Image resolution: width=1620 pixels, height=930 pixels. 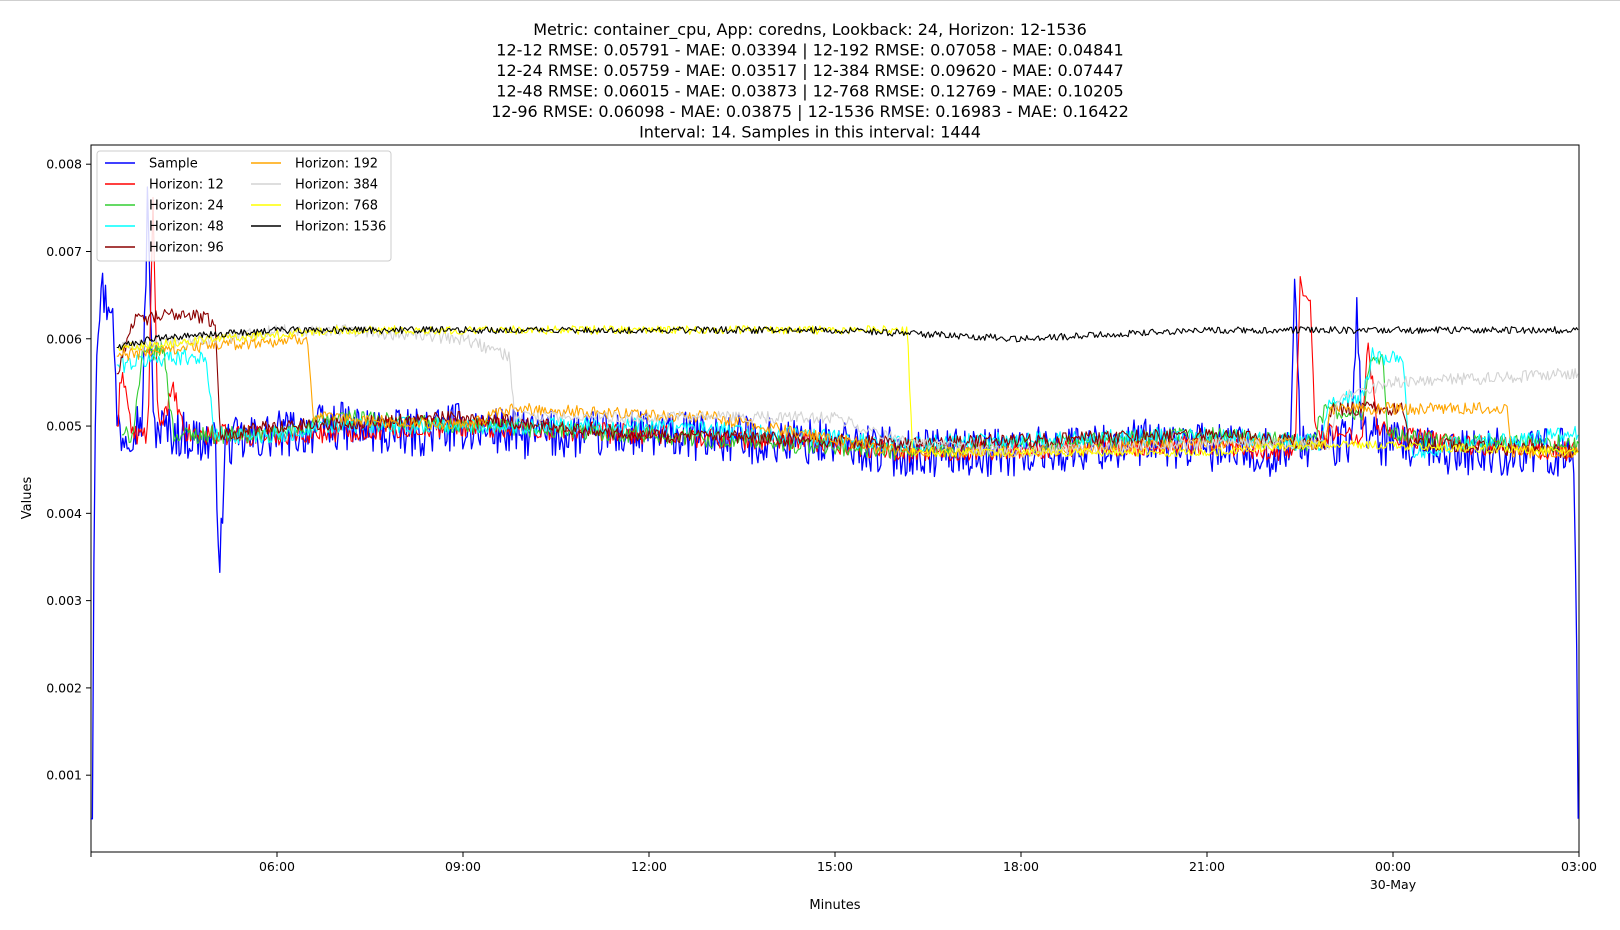 I want to click on legend-label: Horizon: 24, so click(x=186, y=206).